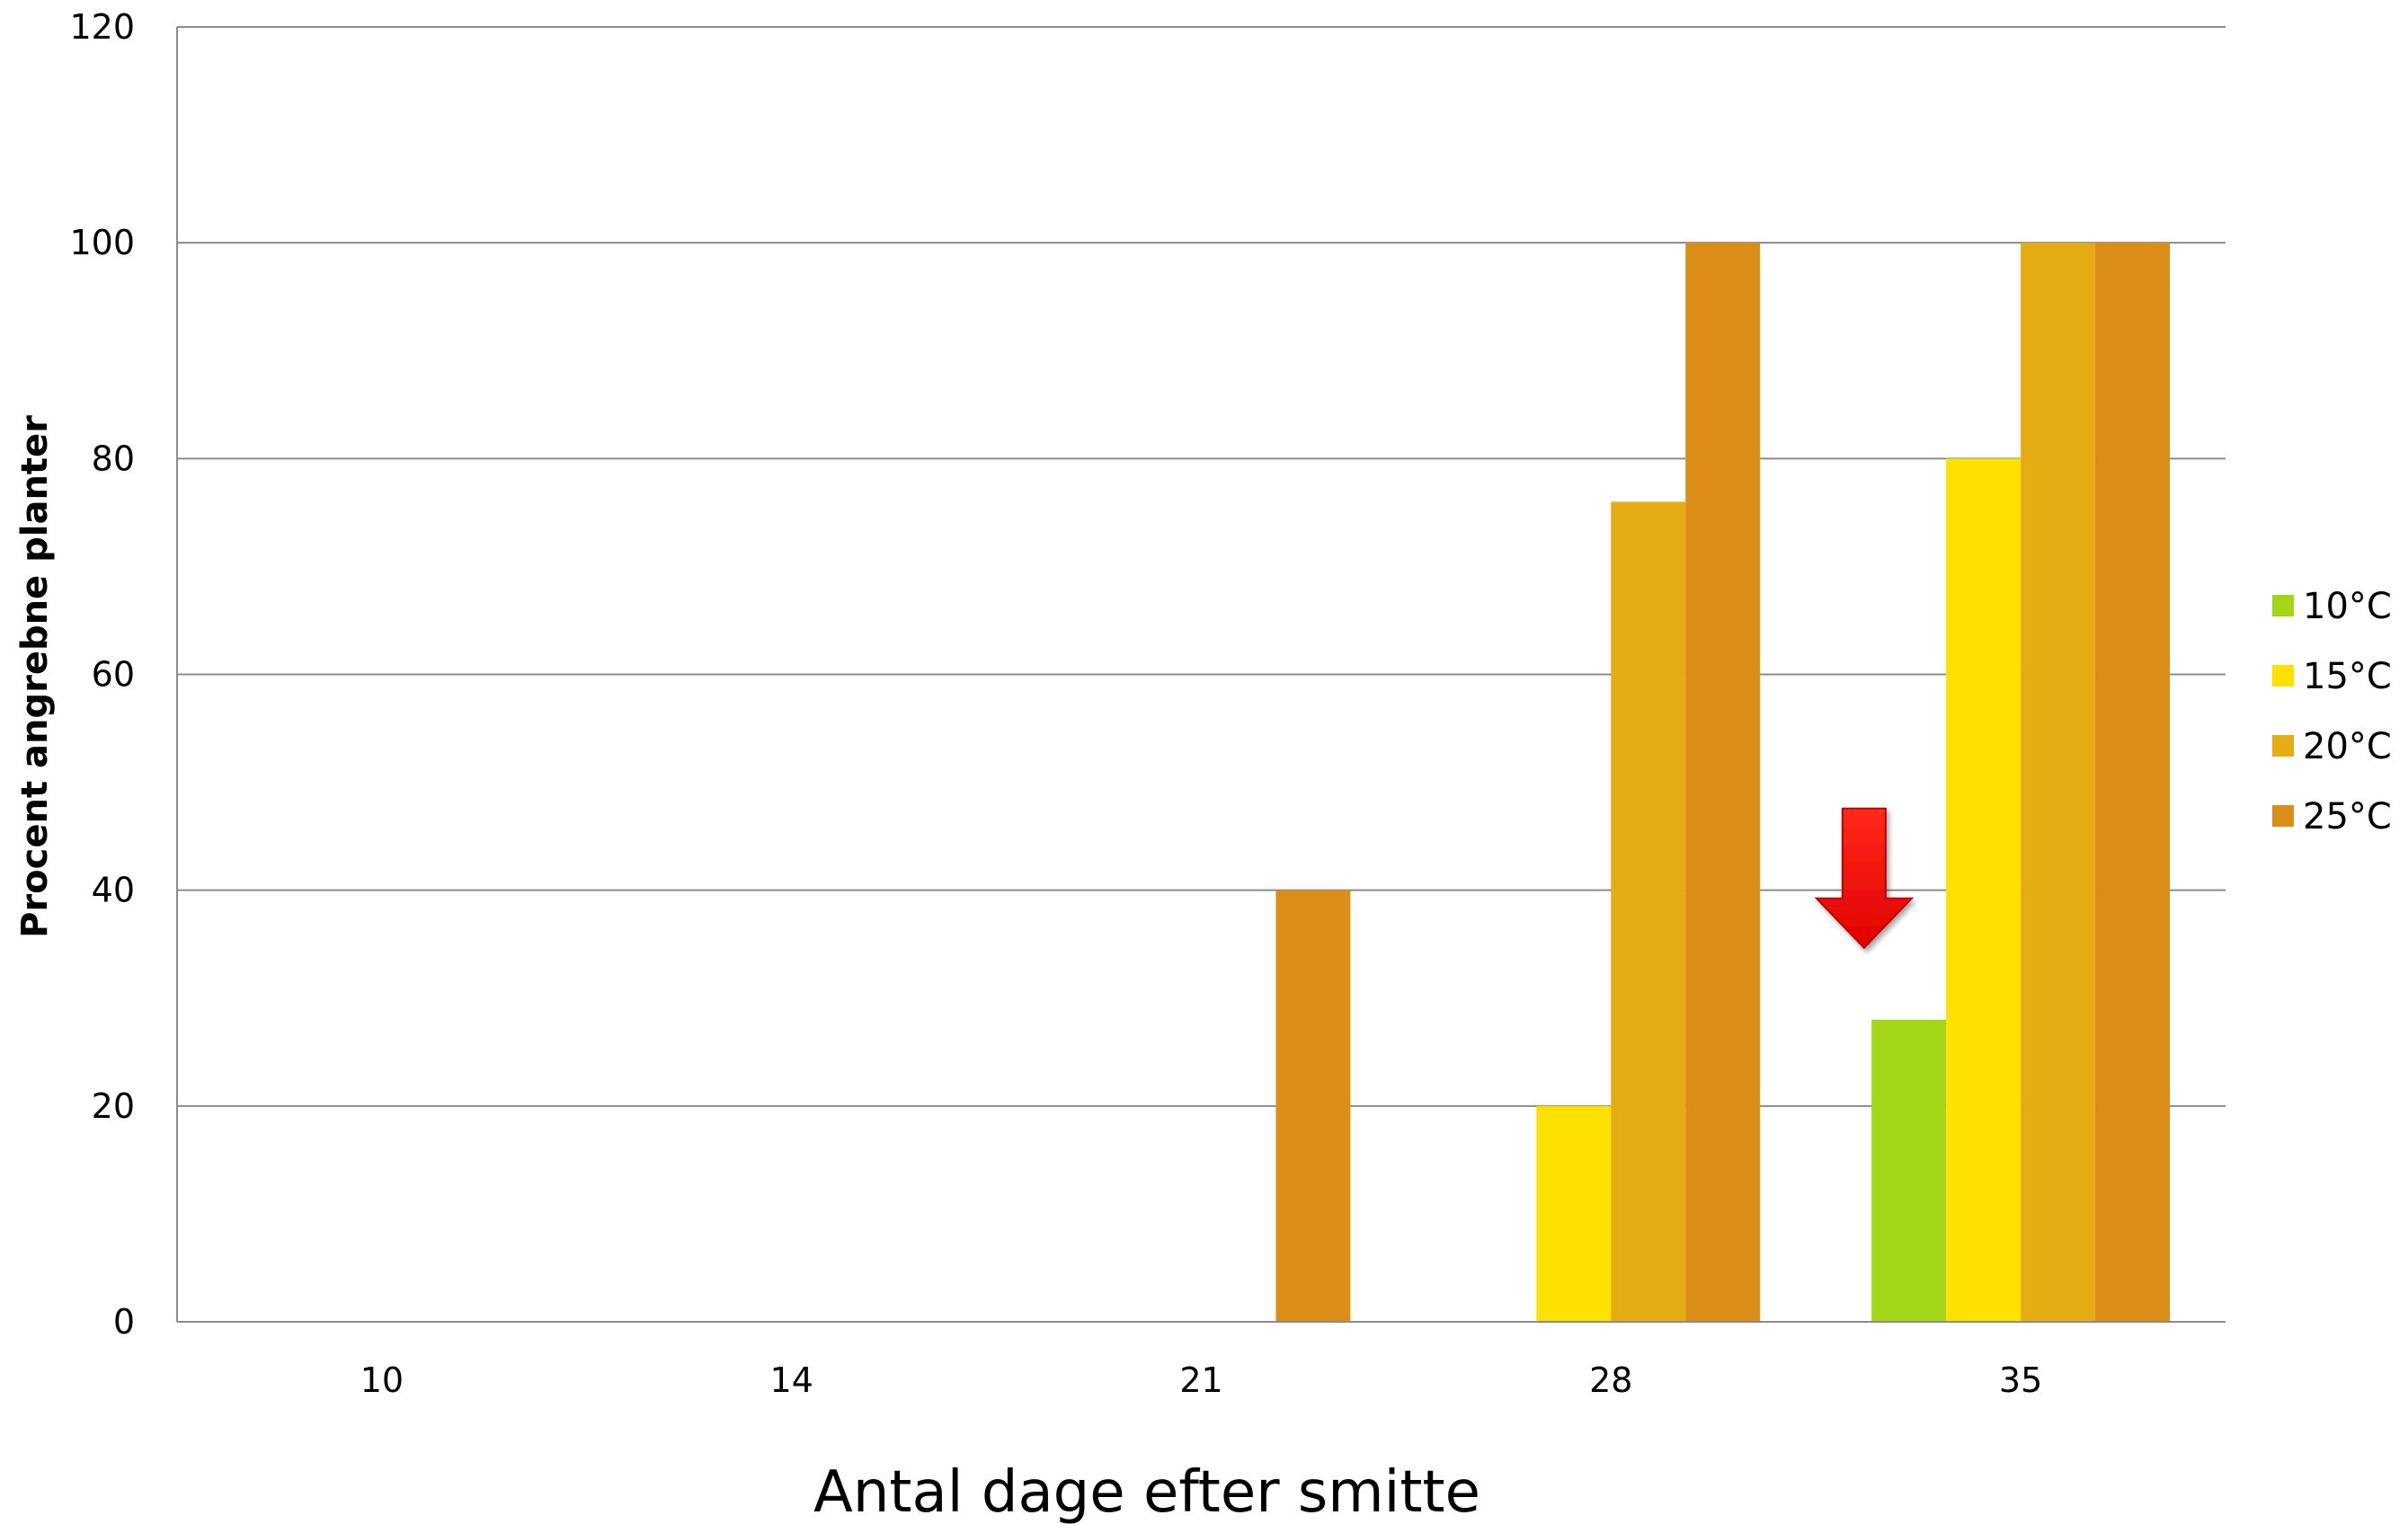  What do you see at coordinates (791, 1380) in the screenshot?
I see `x-tick-label: 14` at bounding box center [791, 1380].